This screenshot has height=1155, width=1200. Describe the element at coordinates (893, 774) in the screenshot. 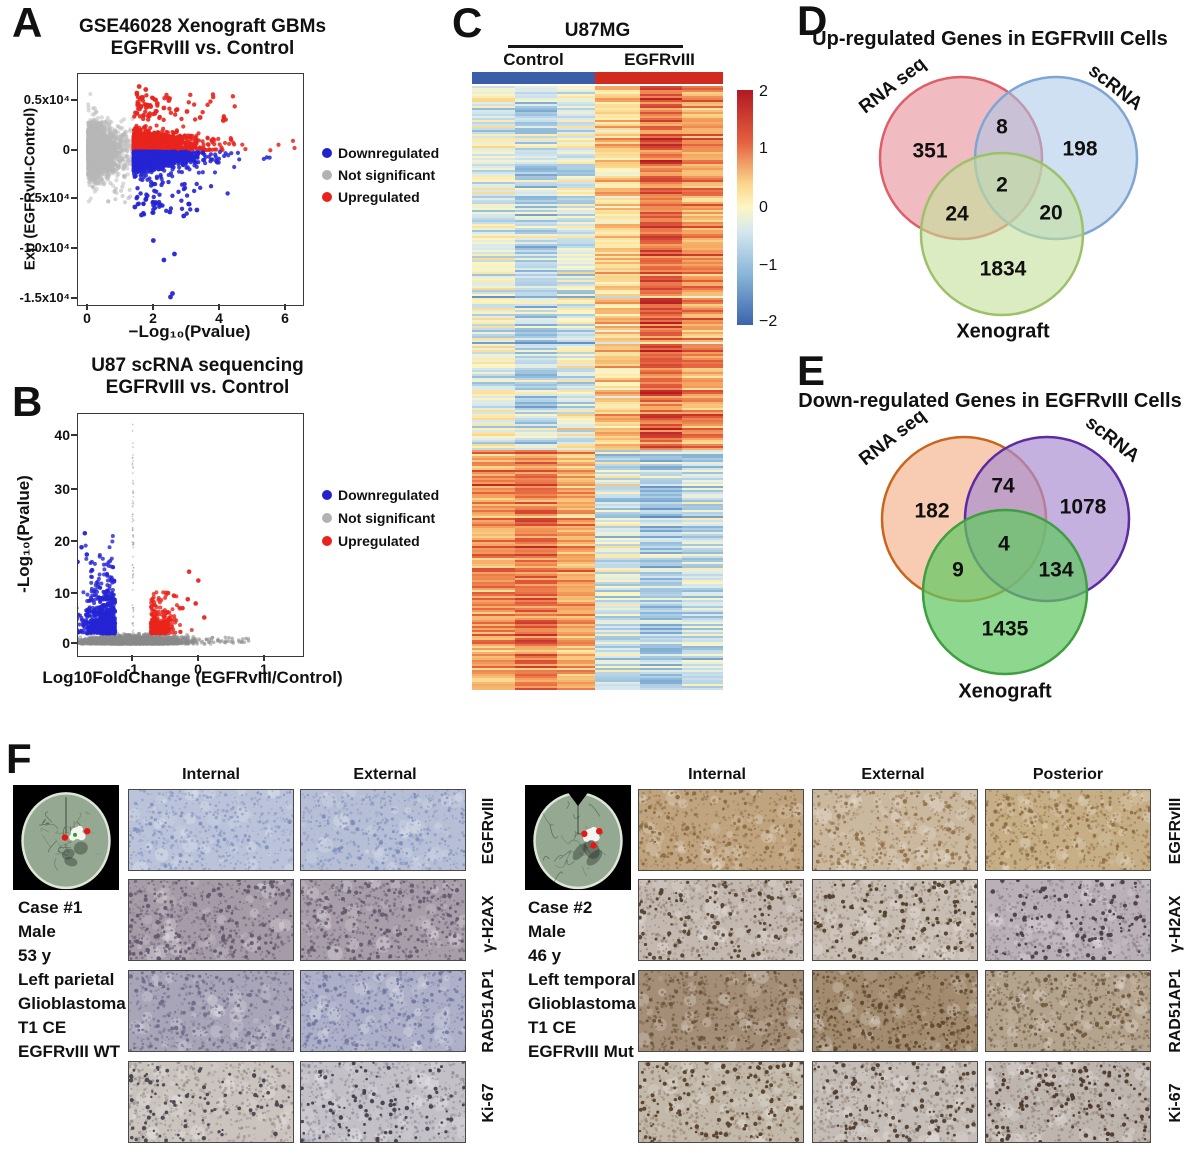

I see `column-header-external-case2: External` at that location.